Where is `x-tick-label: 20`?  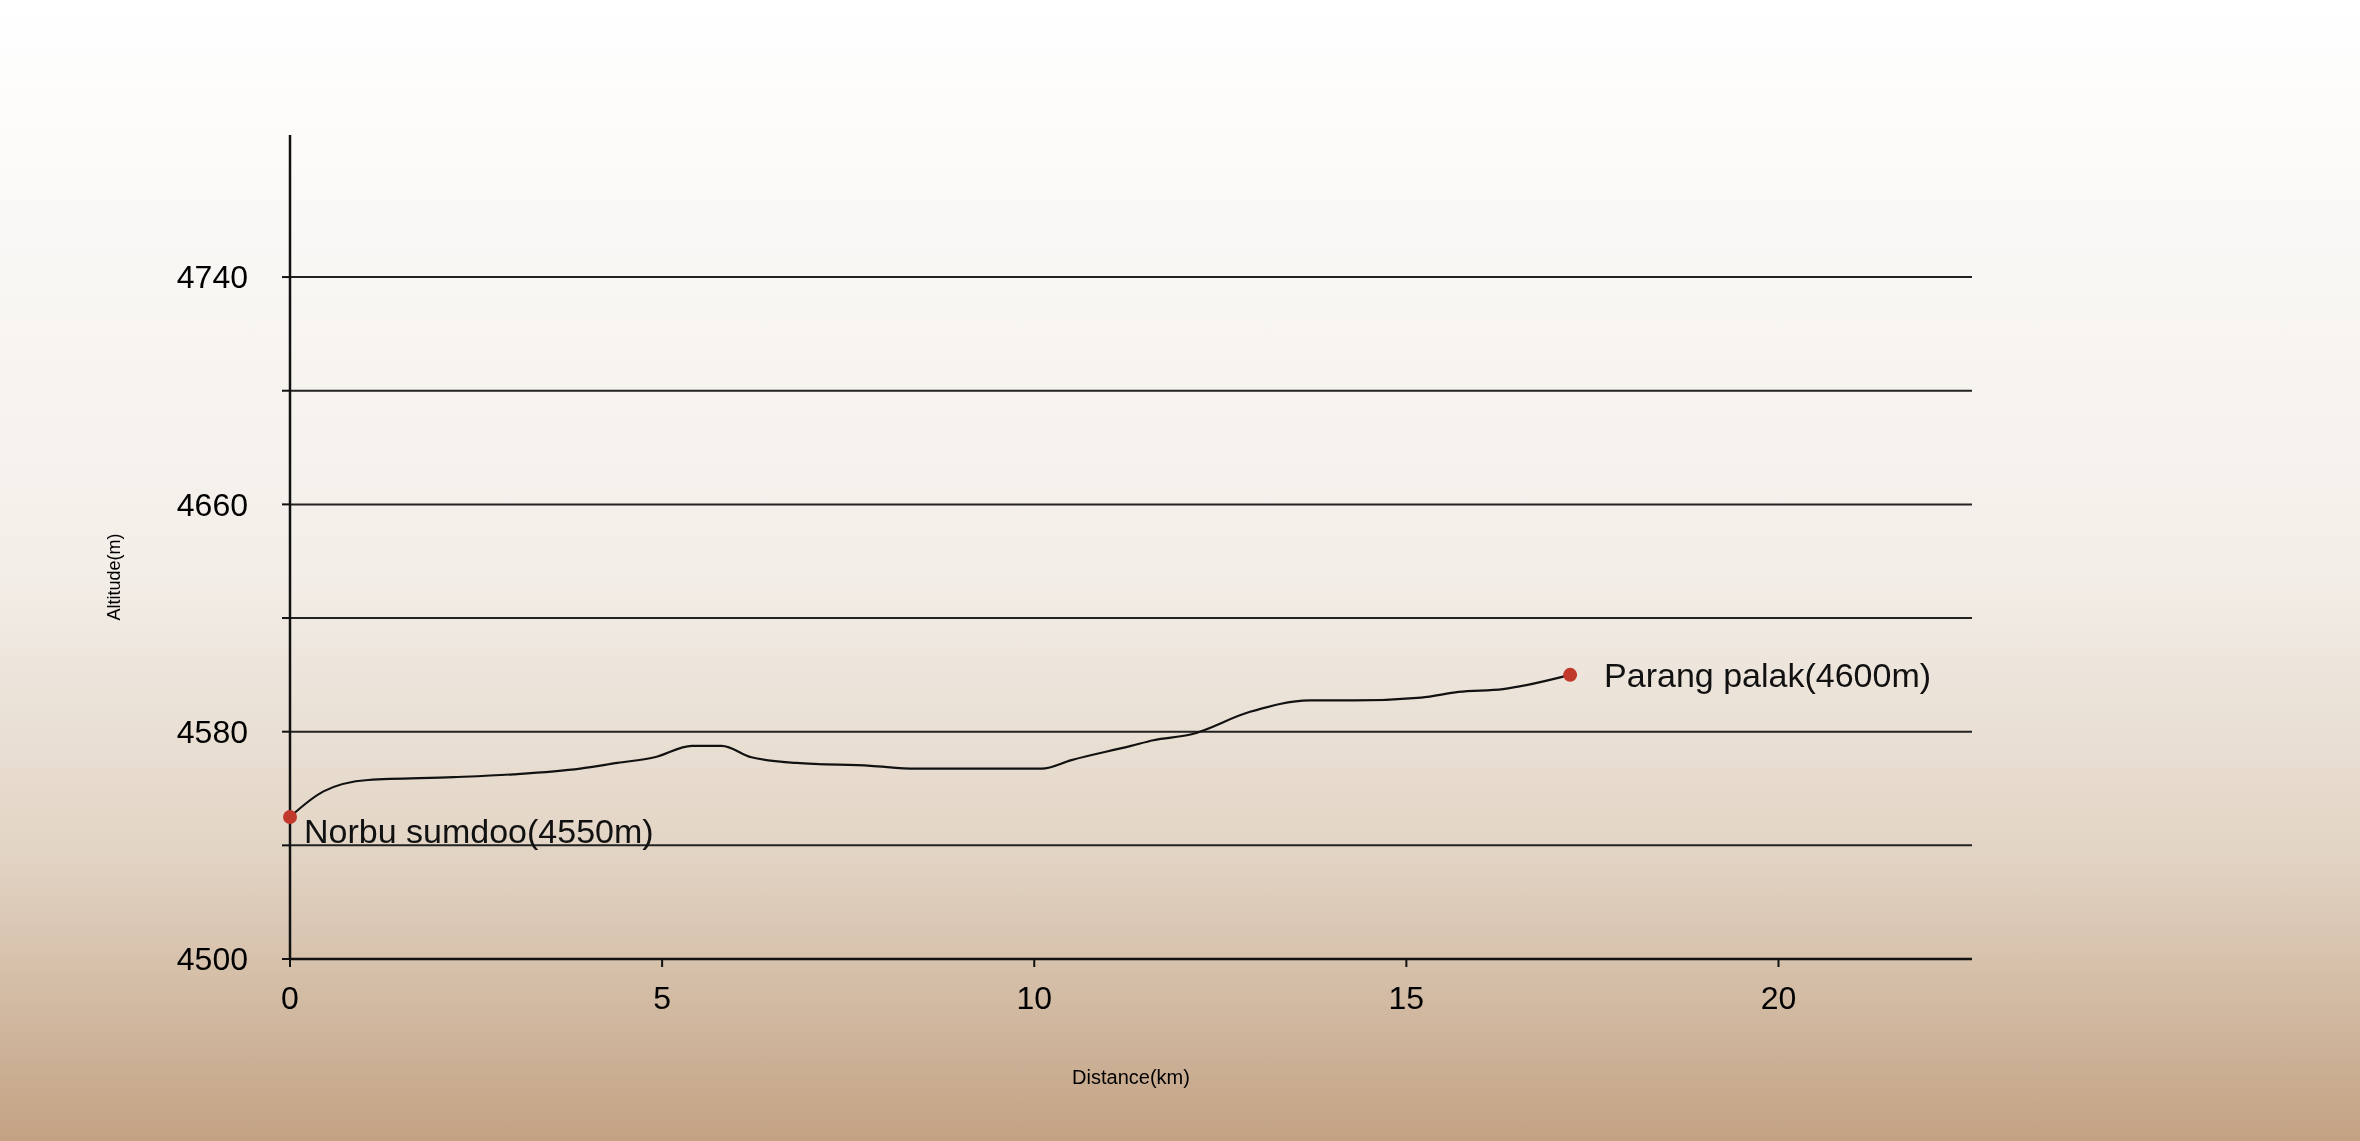 x-tick-label: 20 is located at coordinates (1778, 998).